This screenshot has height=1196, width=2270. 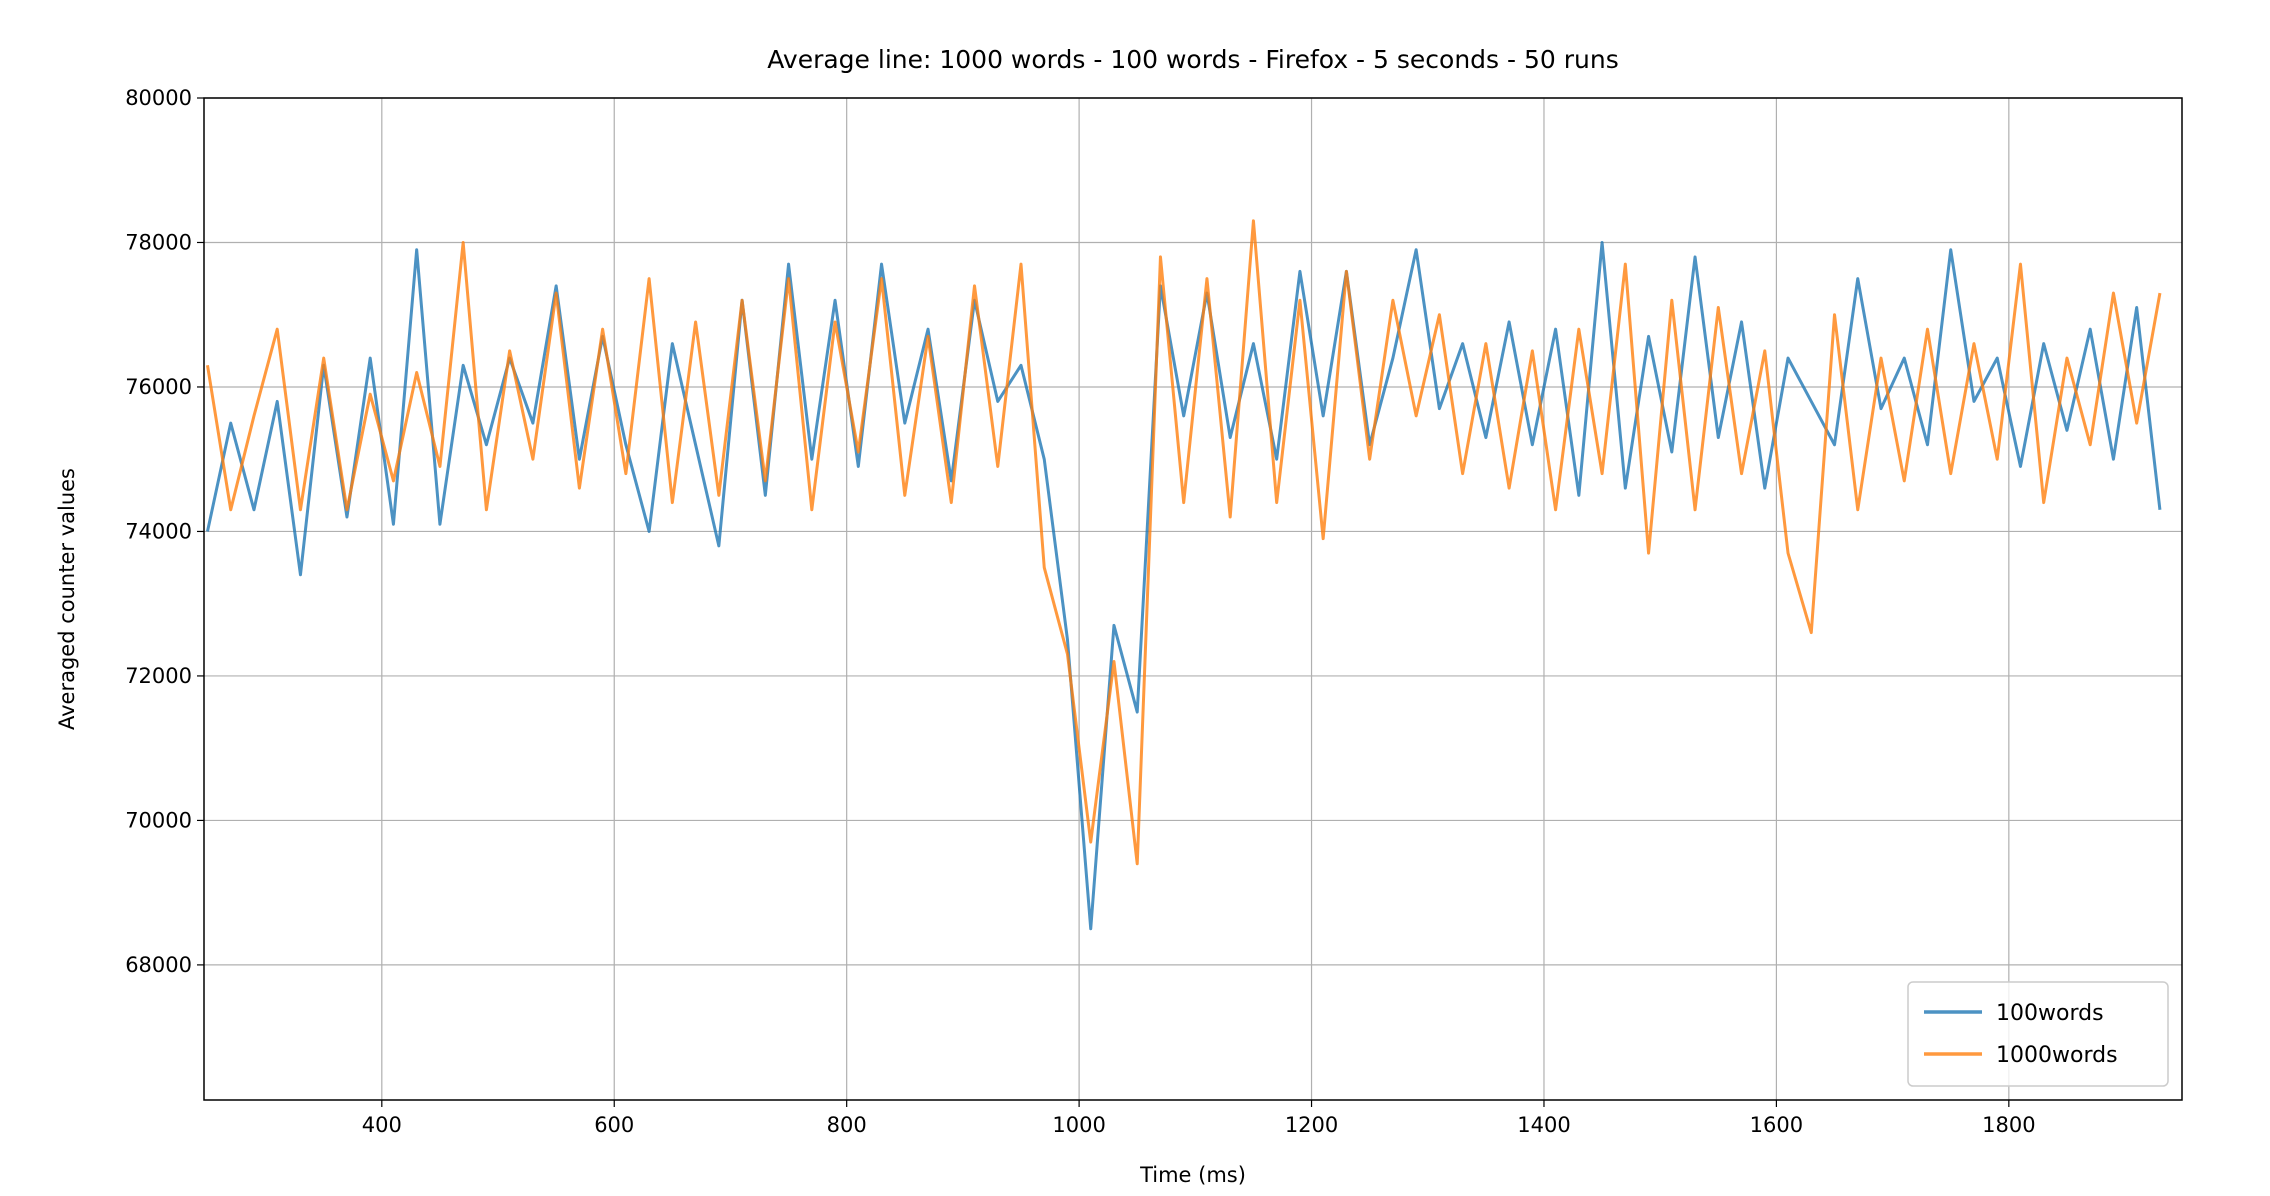 I want to click on x-tick-label: 1200, so click(x=1311, y=1125).